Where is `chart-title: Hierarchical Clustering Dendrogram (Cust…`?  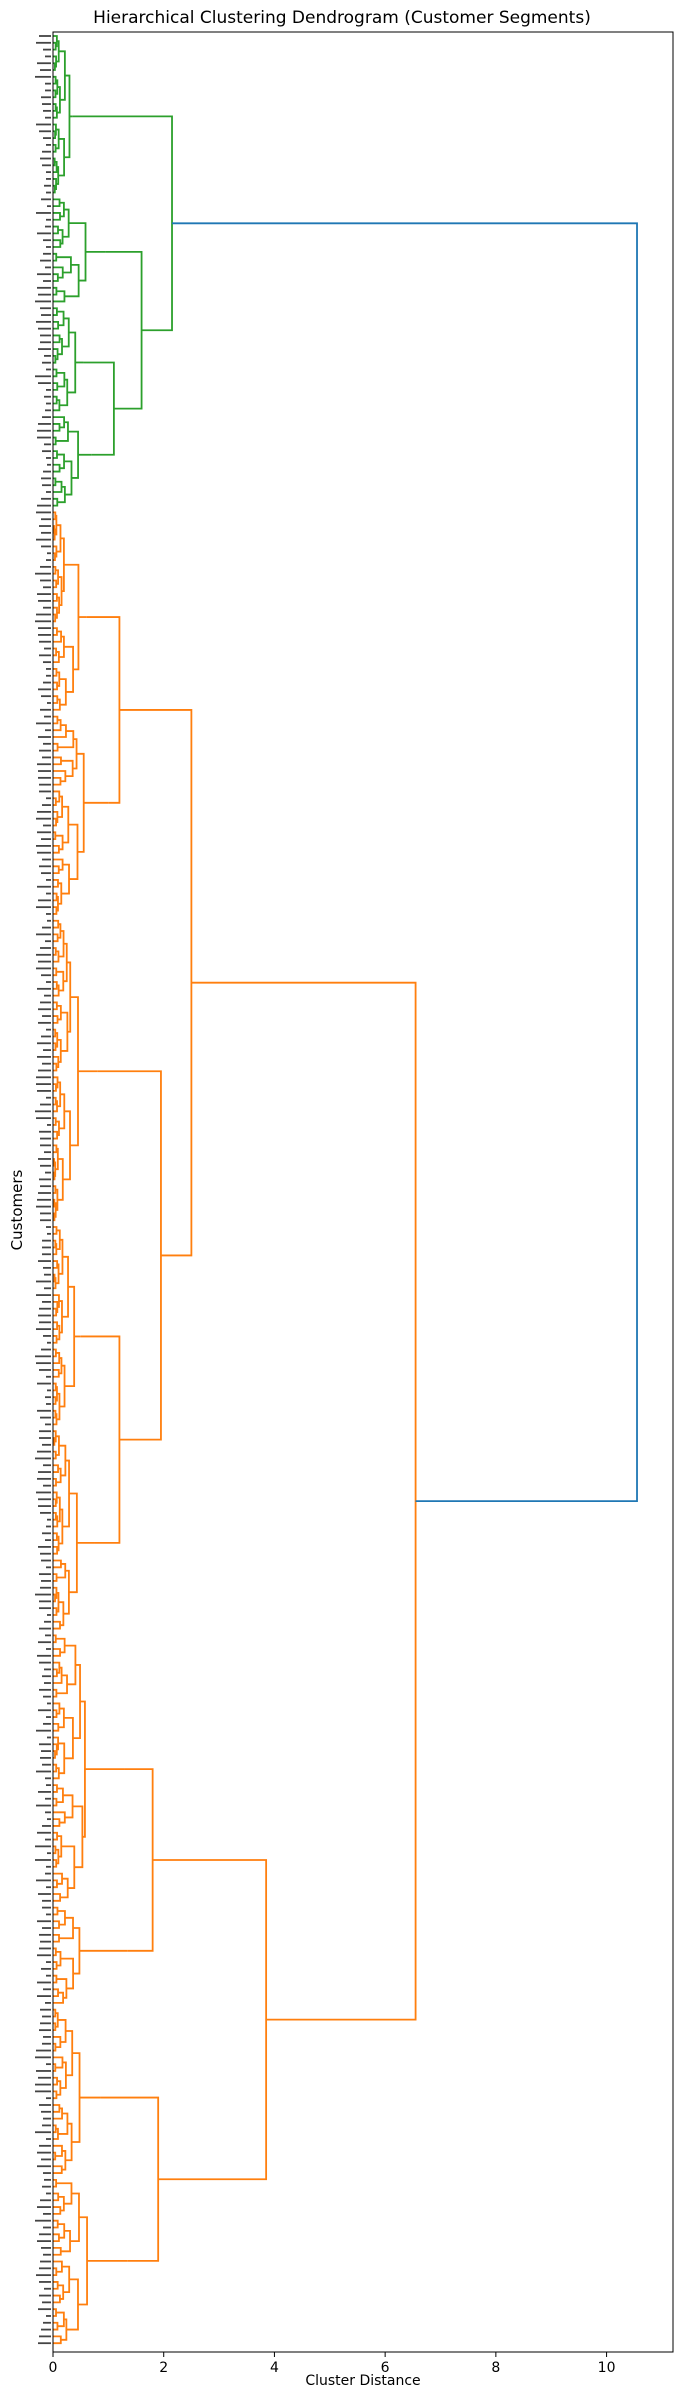 chart-title: Hierarchical Clustering Dendrogram (Cust… is located at coordinates (342, 18).